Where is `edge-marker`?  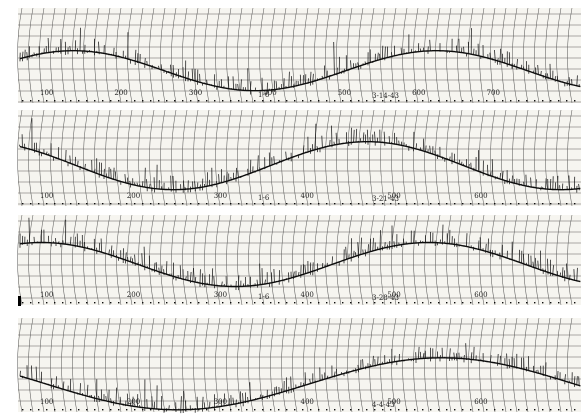 edge-marker is located at coordinates (19, 301).